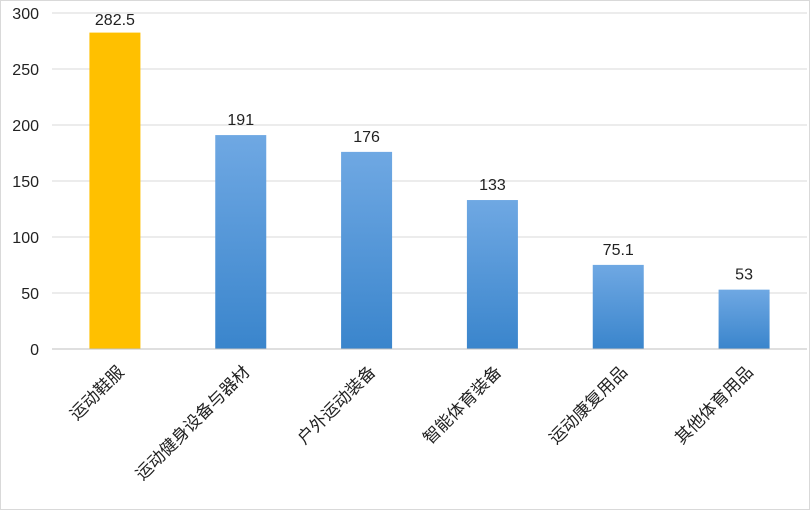 This screenshot has width=810, height=511. I want to click on y-axis-ticks: 0 50 100 150 200 250 300, so click(25, 182).